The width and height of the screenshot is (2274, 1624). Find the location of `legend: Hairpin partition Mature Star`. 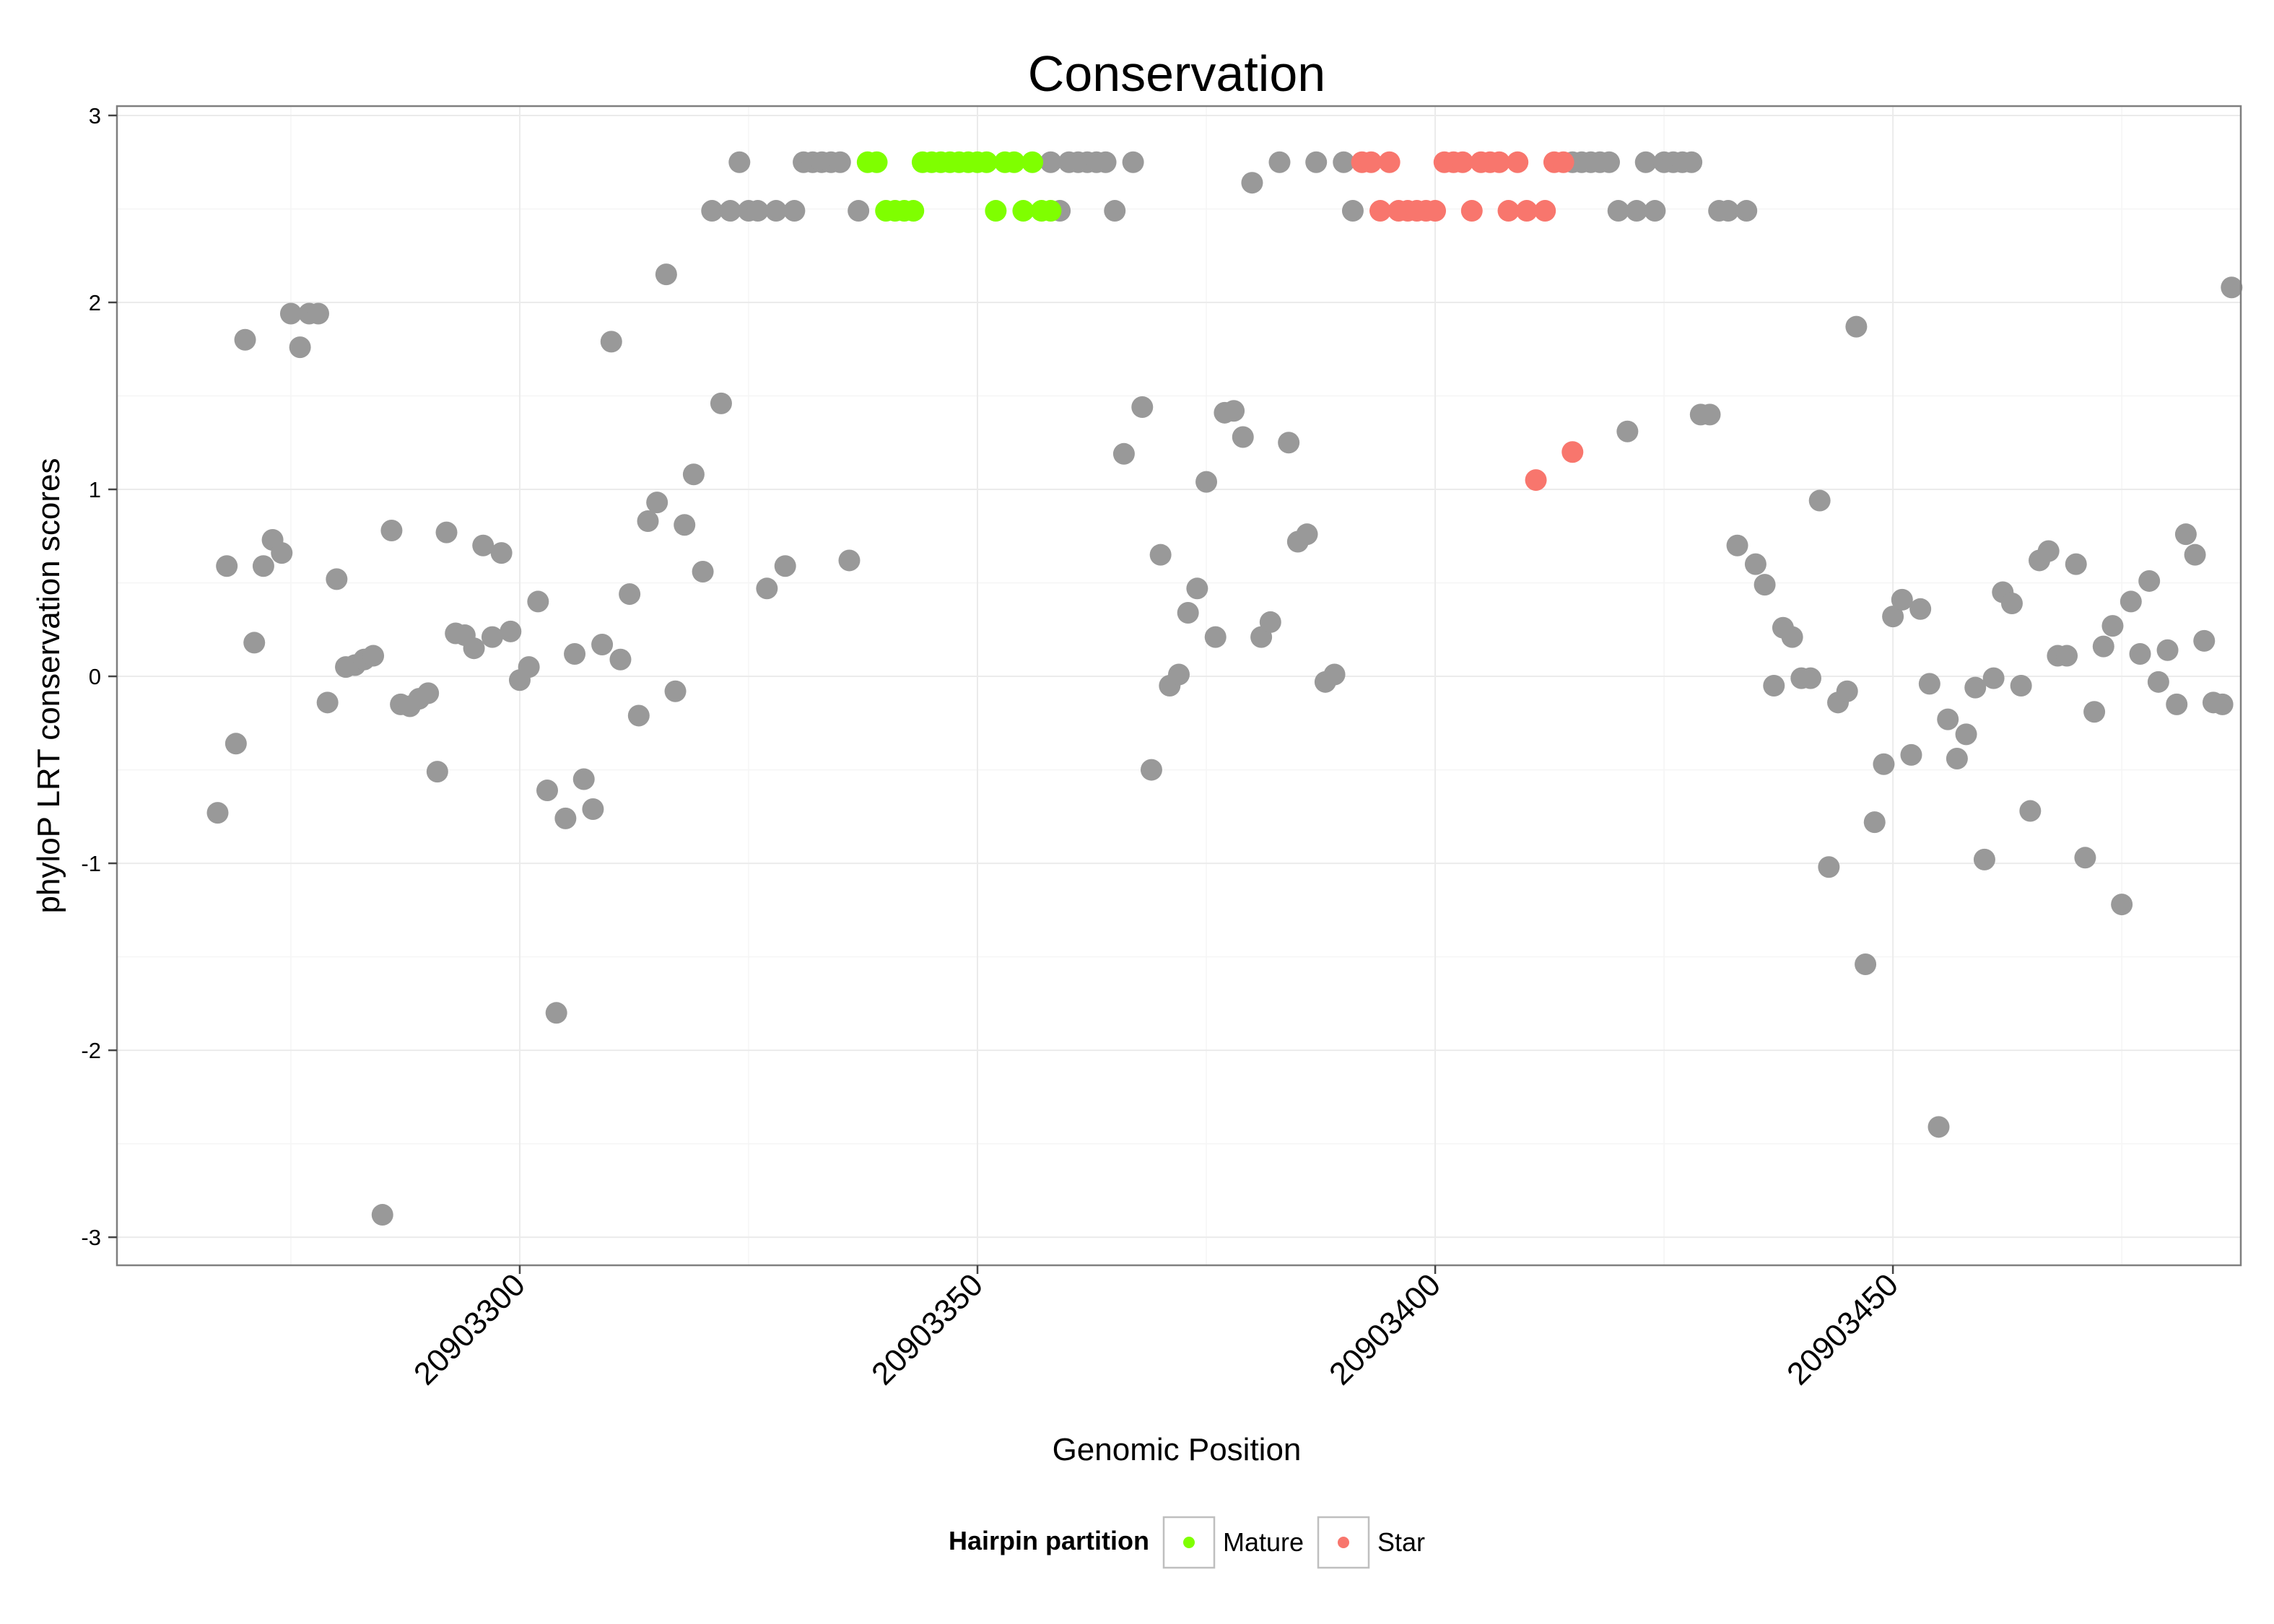

legend: Hairpin partition Mature Star is located at coordinates (1187, 1542).